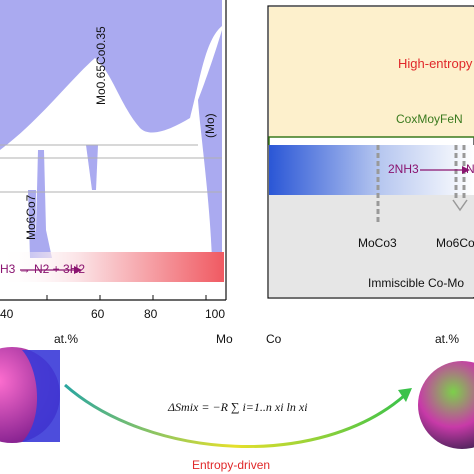 The image size is (474, 474). Describe the element at coordinates (231, 465) in the screenshot. I see `entropy-driven-label: Entropy-driven` at that location.